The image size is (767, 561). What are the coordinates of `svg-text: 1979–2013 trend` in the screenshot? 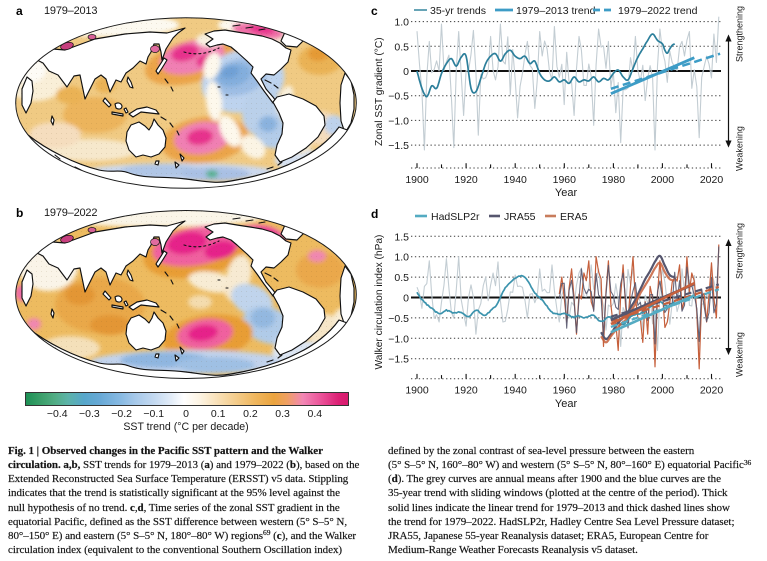 It's located at (556, 11).